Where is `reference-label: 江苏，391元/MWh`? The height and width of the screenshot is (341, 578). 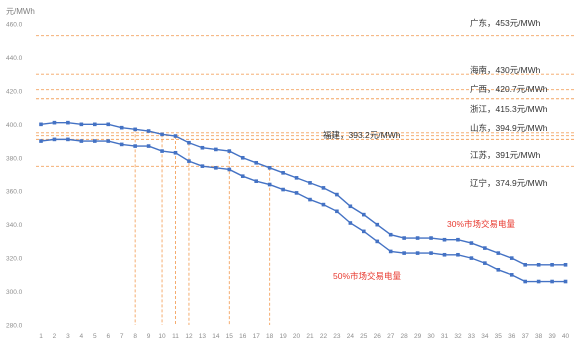 reference-label: 江苏，391元/MWh is located at coordinates (505, 155).